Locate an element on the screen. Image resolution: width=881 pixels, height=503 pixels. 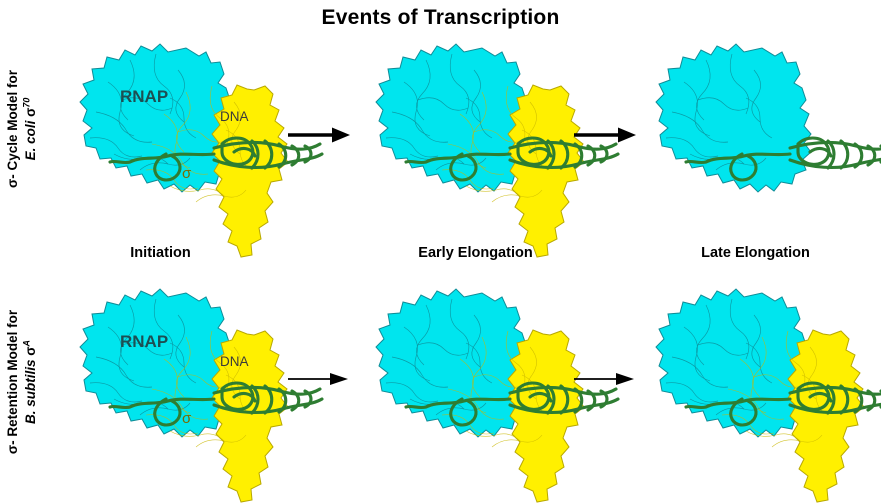
row-label-organism: B. subtilis is located at coordinates (30, 391).